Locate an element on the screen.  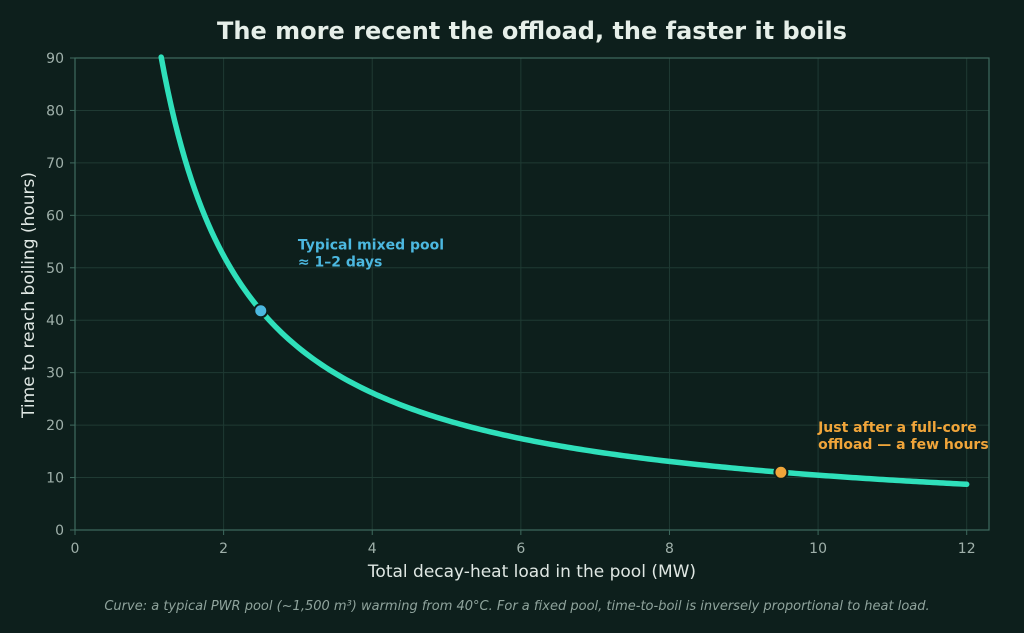
y-tick-label: 0 is located at coordinates (59, 531).